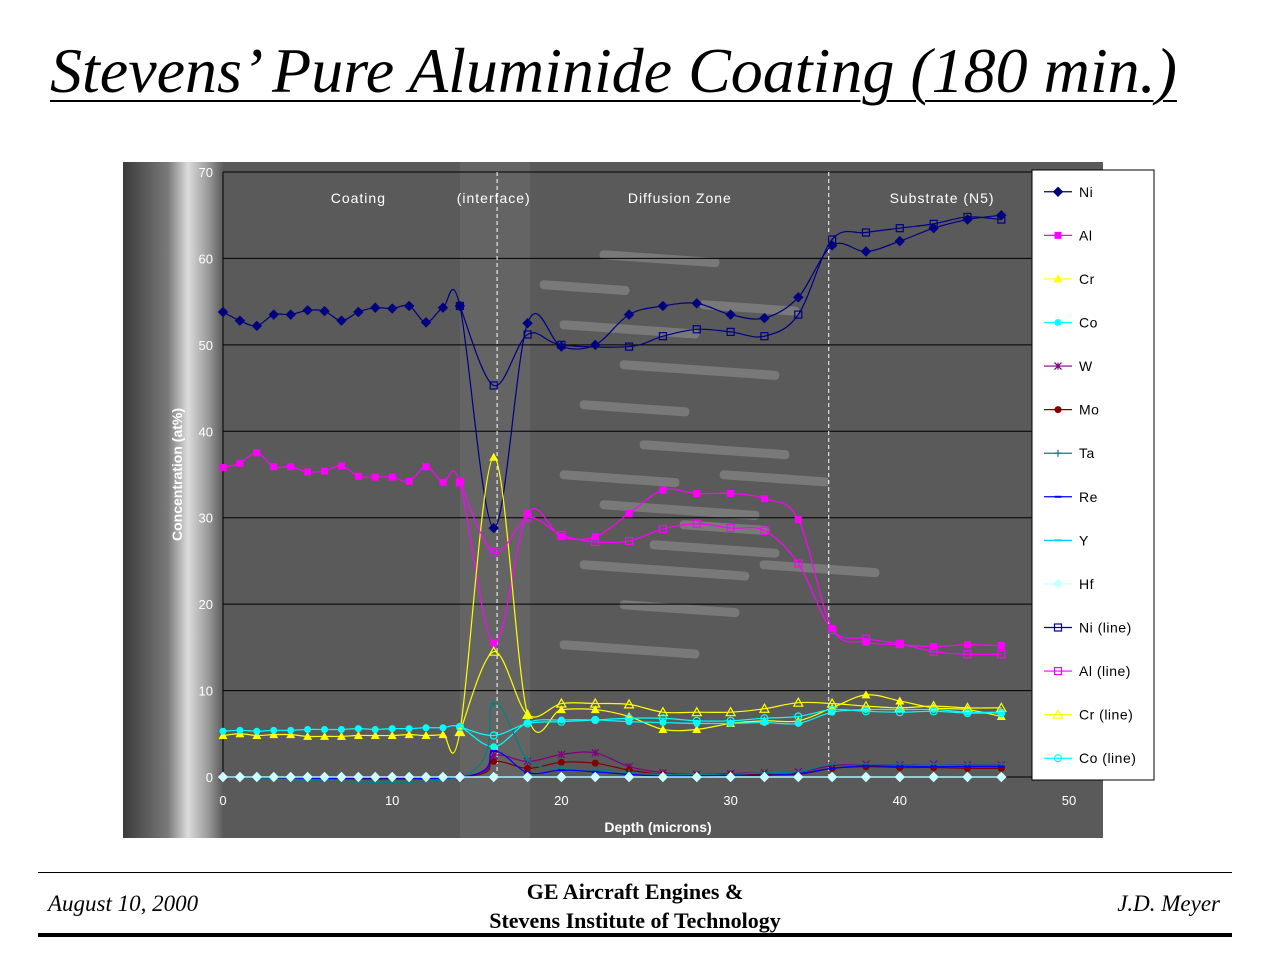  I want to click on legend-item-hf: Hf, so click(1069, 584).